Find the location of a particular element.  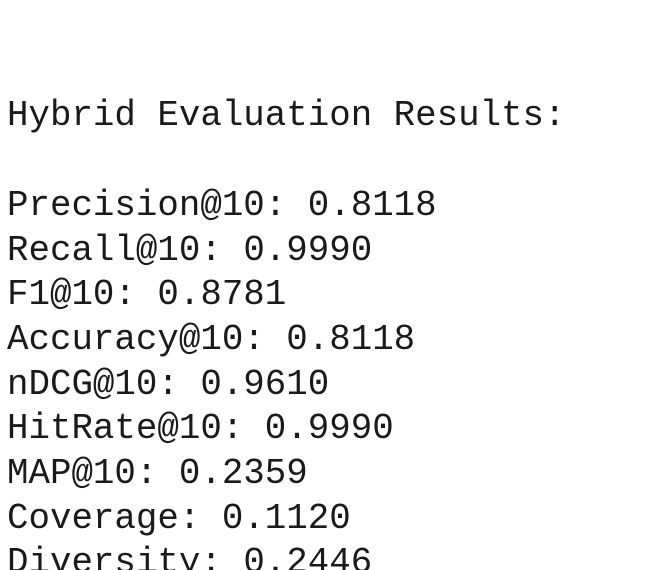

metric-line: Diversity: 0.2446 is located at coordinates (326, 555).